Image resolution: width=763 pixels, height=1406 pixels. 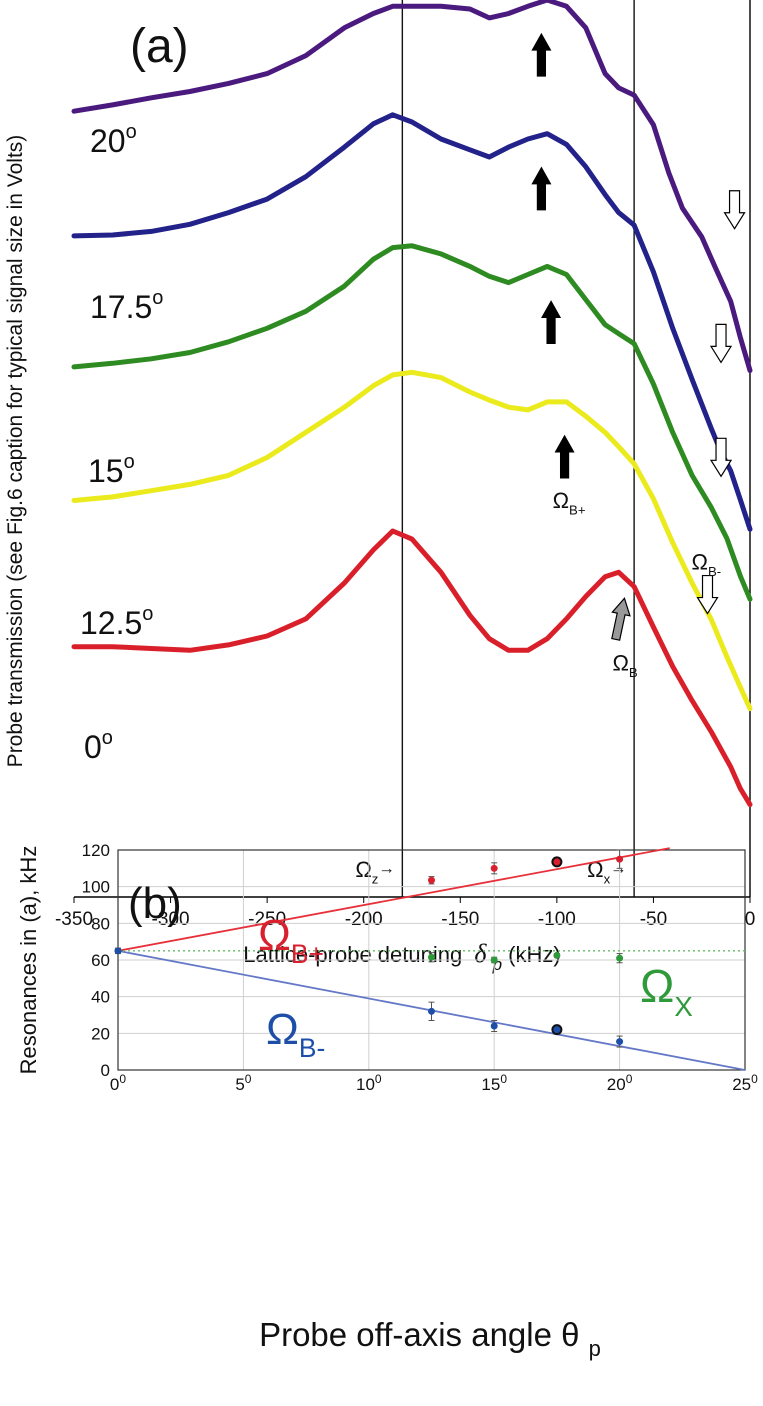 I want to click on reference-line-label-main: Ω, so click(x=363, y=869).